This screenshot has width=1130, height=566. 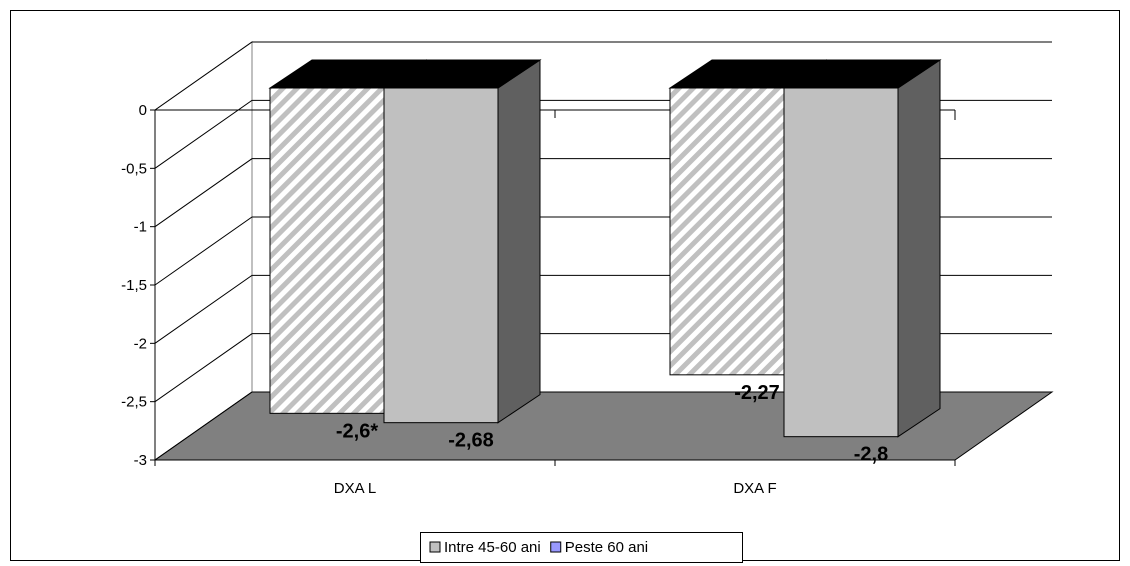 I want to click on data-label: -2,68, so click(x=471, y=441).